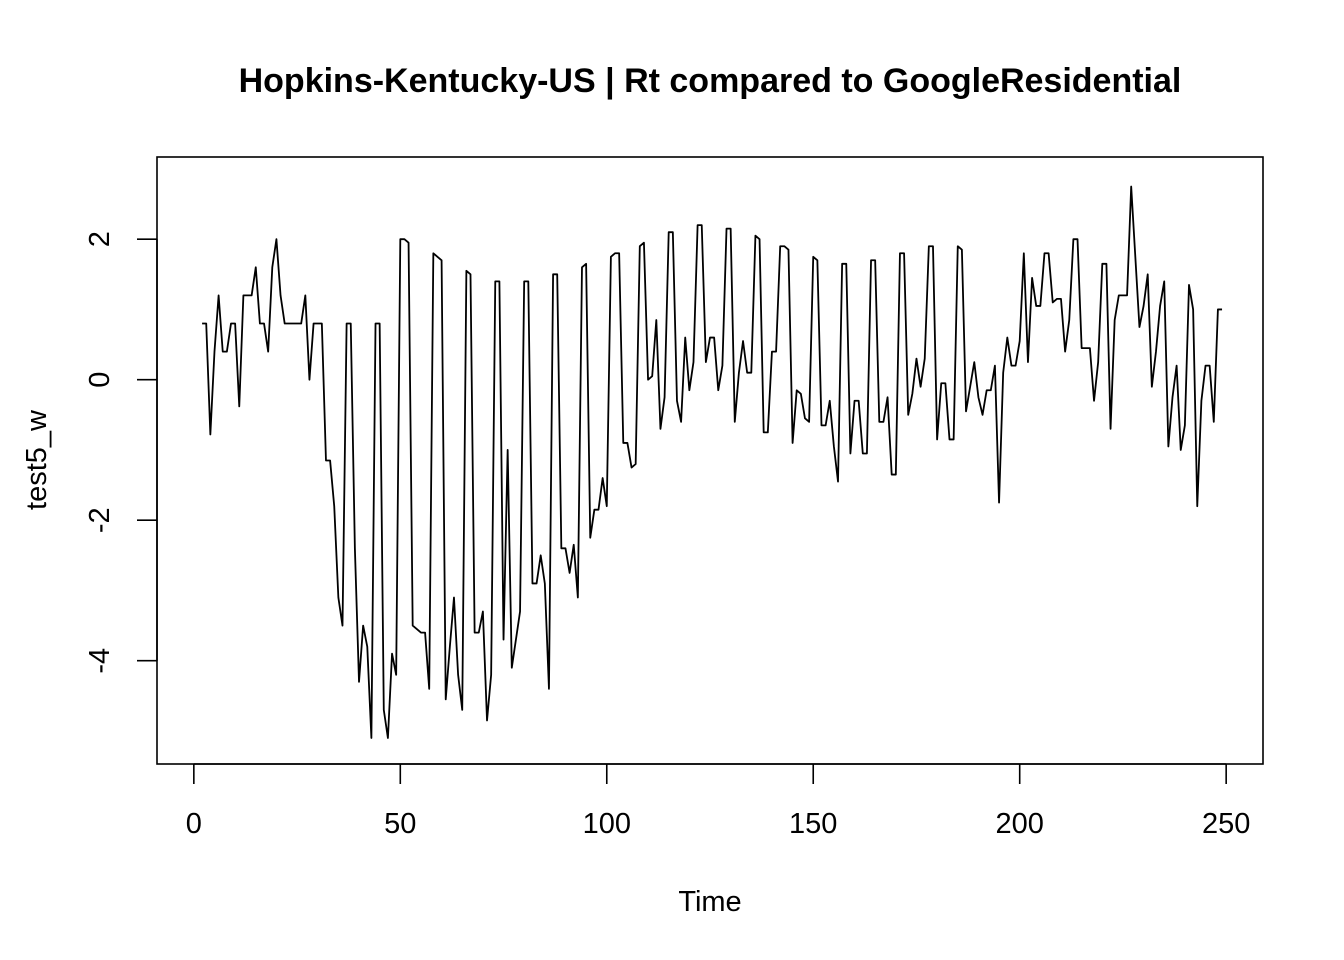  Describe the element at coordinates (1226, 824) in the screenshot. I see `x-tick-label: 250` at that location.